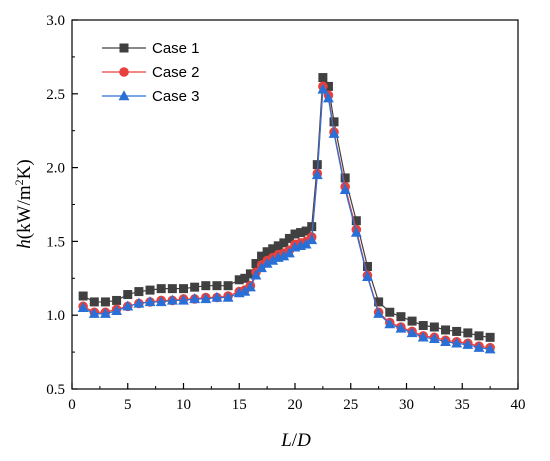  What do you see at coordinates (406, 405) in the screenshot?
I see `x-tick-label: 30` at bounding box center [406, 405].